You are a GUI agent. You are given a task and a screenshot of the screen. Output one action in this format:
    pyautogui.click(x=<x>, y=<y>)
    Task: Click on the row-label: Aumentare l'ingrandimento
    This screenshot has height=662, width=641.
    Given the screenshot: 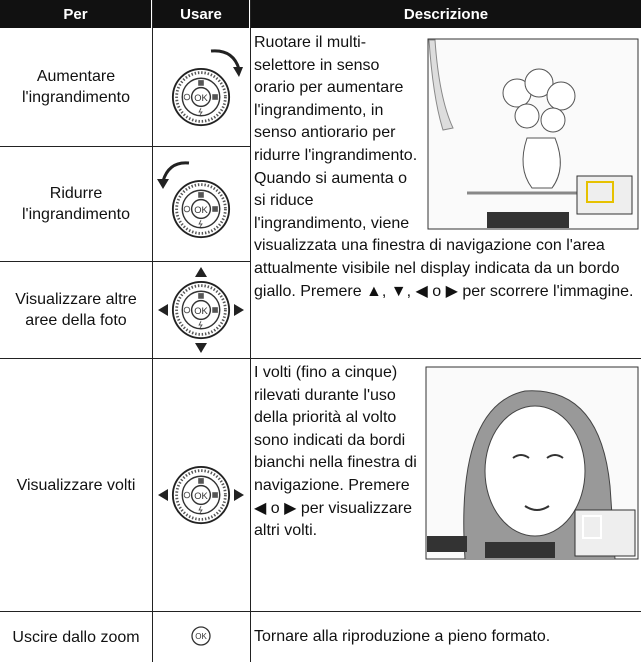 What is the action you would take?
    pyautogui.click(x=75, y=87)
    